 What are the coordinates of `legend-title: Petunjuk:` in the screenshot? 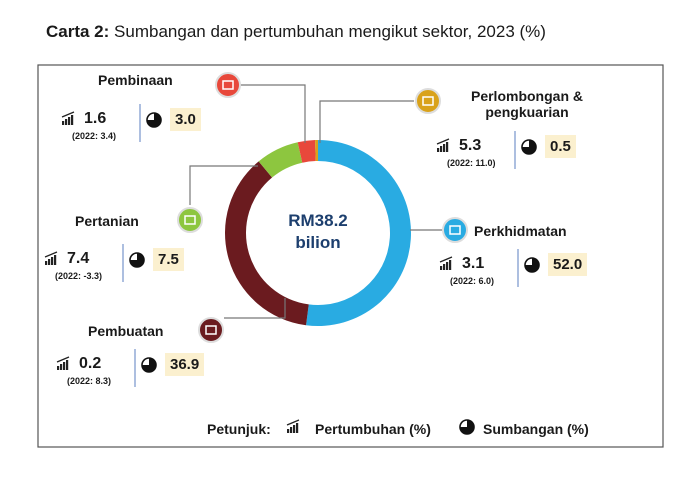 It's located at (239, 429).